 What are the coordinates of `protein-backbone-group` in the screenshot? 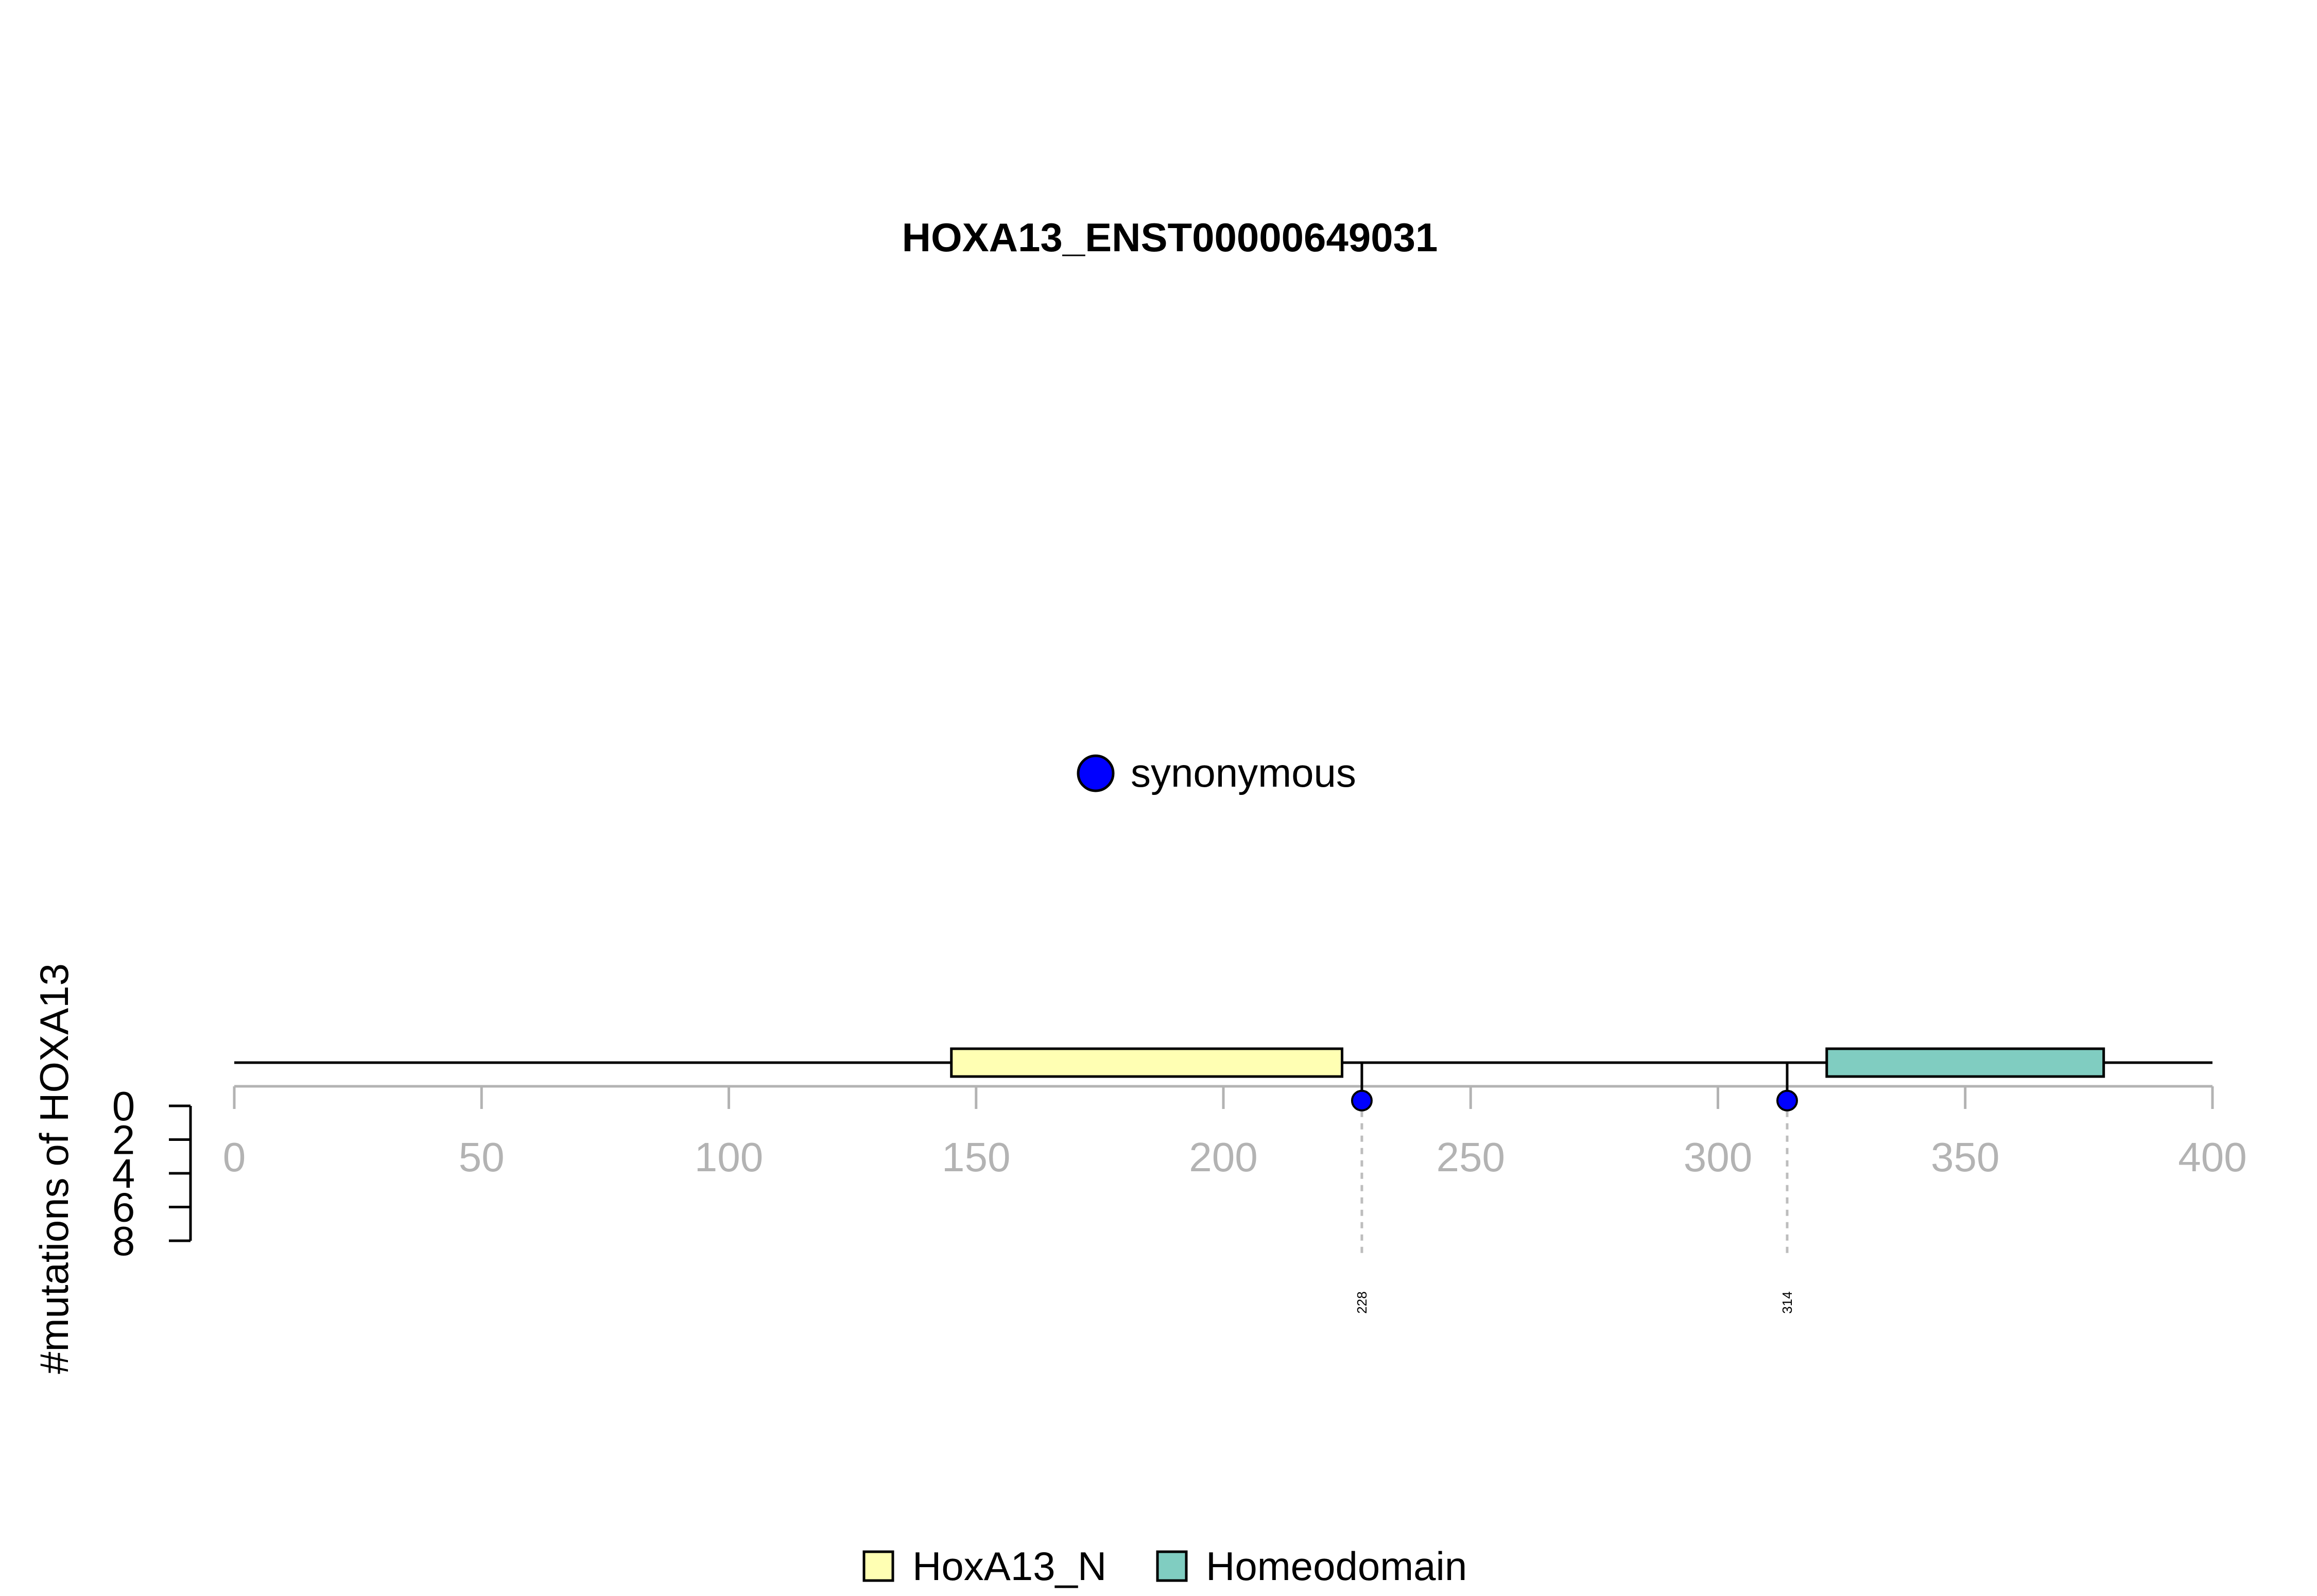 It's located at (1223, 1062).